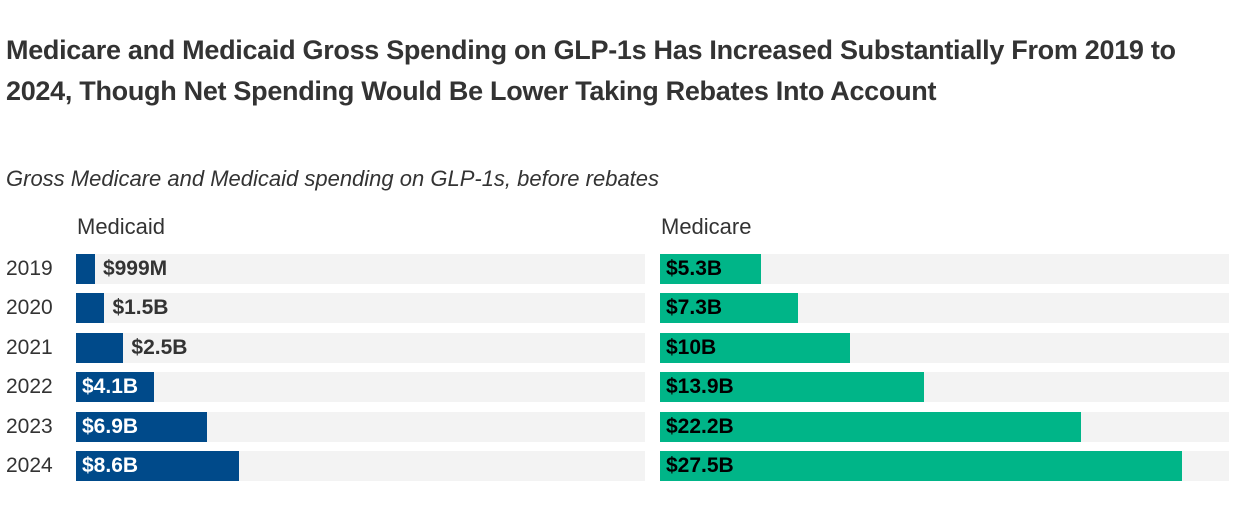  Describe the element at coordinates (110, 465) in the screenshot. I see `data-label-medicaid: $8.6B` at that location.